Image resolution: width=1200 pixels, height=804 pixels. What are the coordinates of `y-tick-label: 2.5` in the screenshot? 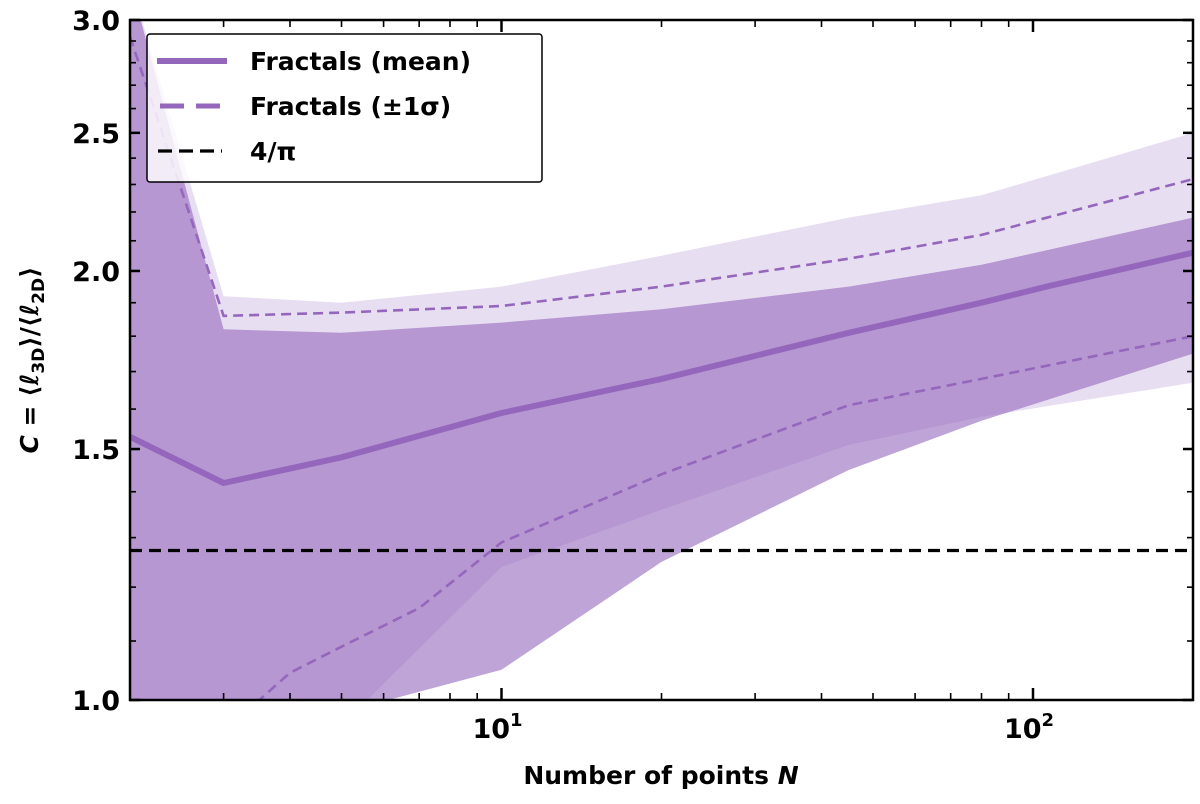 It's located at (96, 134).